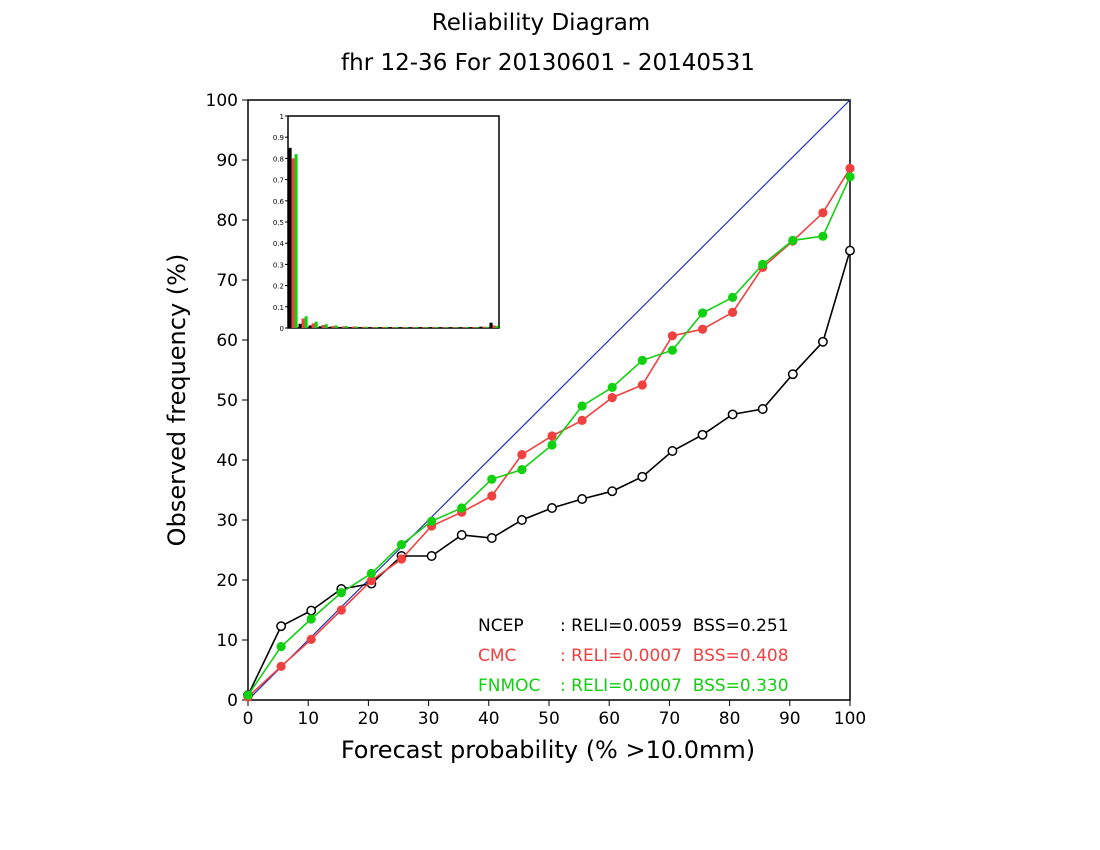 The image size is (1100, 850). Describe the element at coordinates (548, 63) in the screenshot. I see `chart-subtitle: fhr 12-36 For 20130601 - 20140531` at that location.